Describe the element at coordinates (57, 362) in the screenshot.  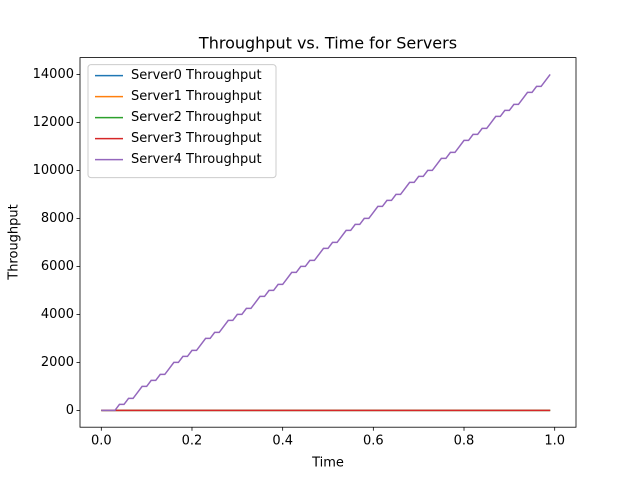
I see `y-tick-label: 2000` at that location.